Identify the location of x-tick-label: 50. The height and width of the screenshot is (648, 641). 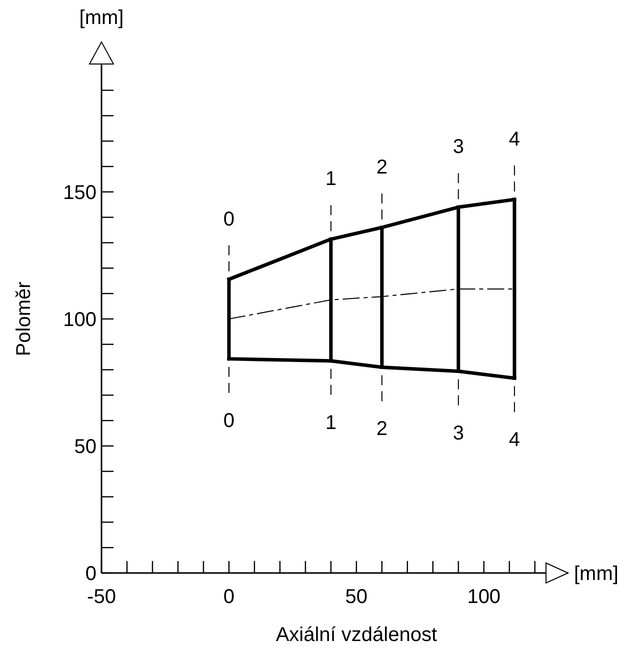
(356, 597).